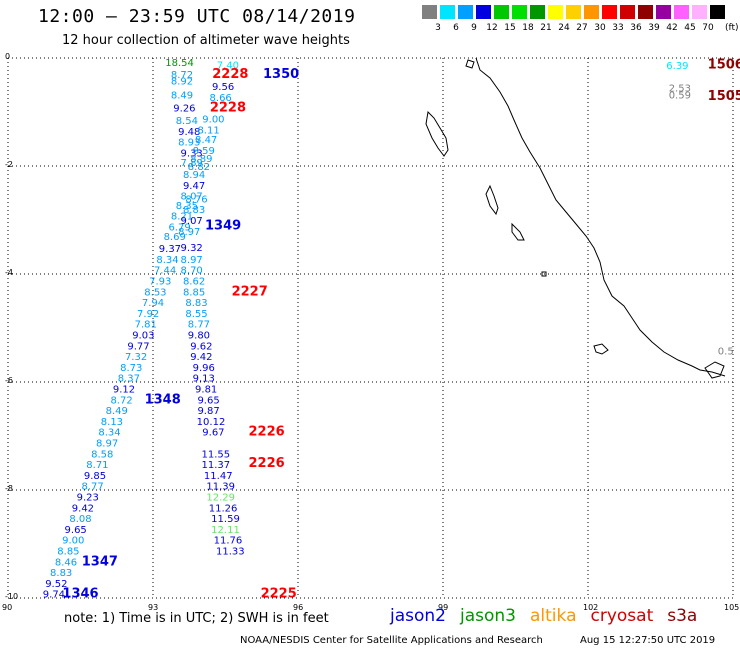 The image size is (740, 650). Describe the element at coordinates (564, 28) in the screenshot. I see `legend-tick-label: 24` at that location.